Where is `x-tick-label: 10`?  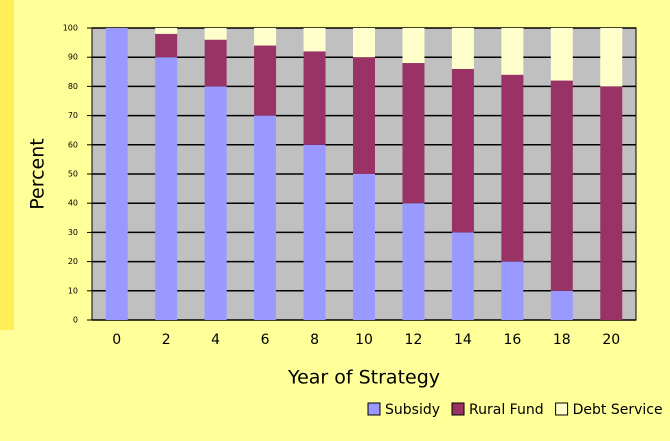 x-tick-label: 10 is located at coordinates (364, 340).